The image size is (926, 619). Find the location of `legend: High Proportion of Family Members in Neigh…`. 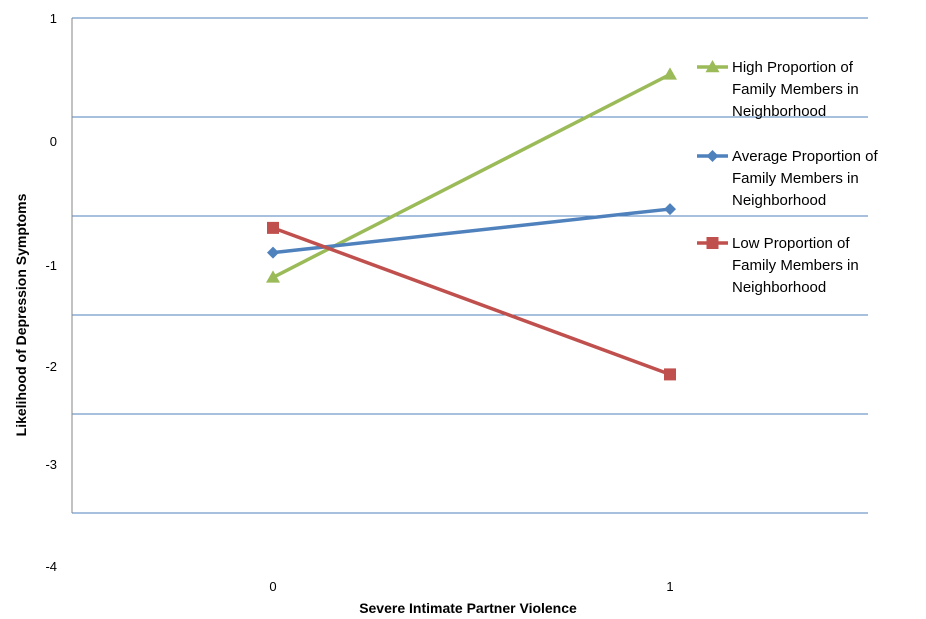

legend: High Proportion of Family Members in Neigh… is located at coordinates (787, 177).